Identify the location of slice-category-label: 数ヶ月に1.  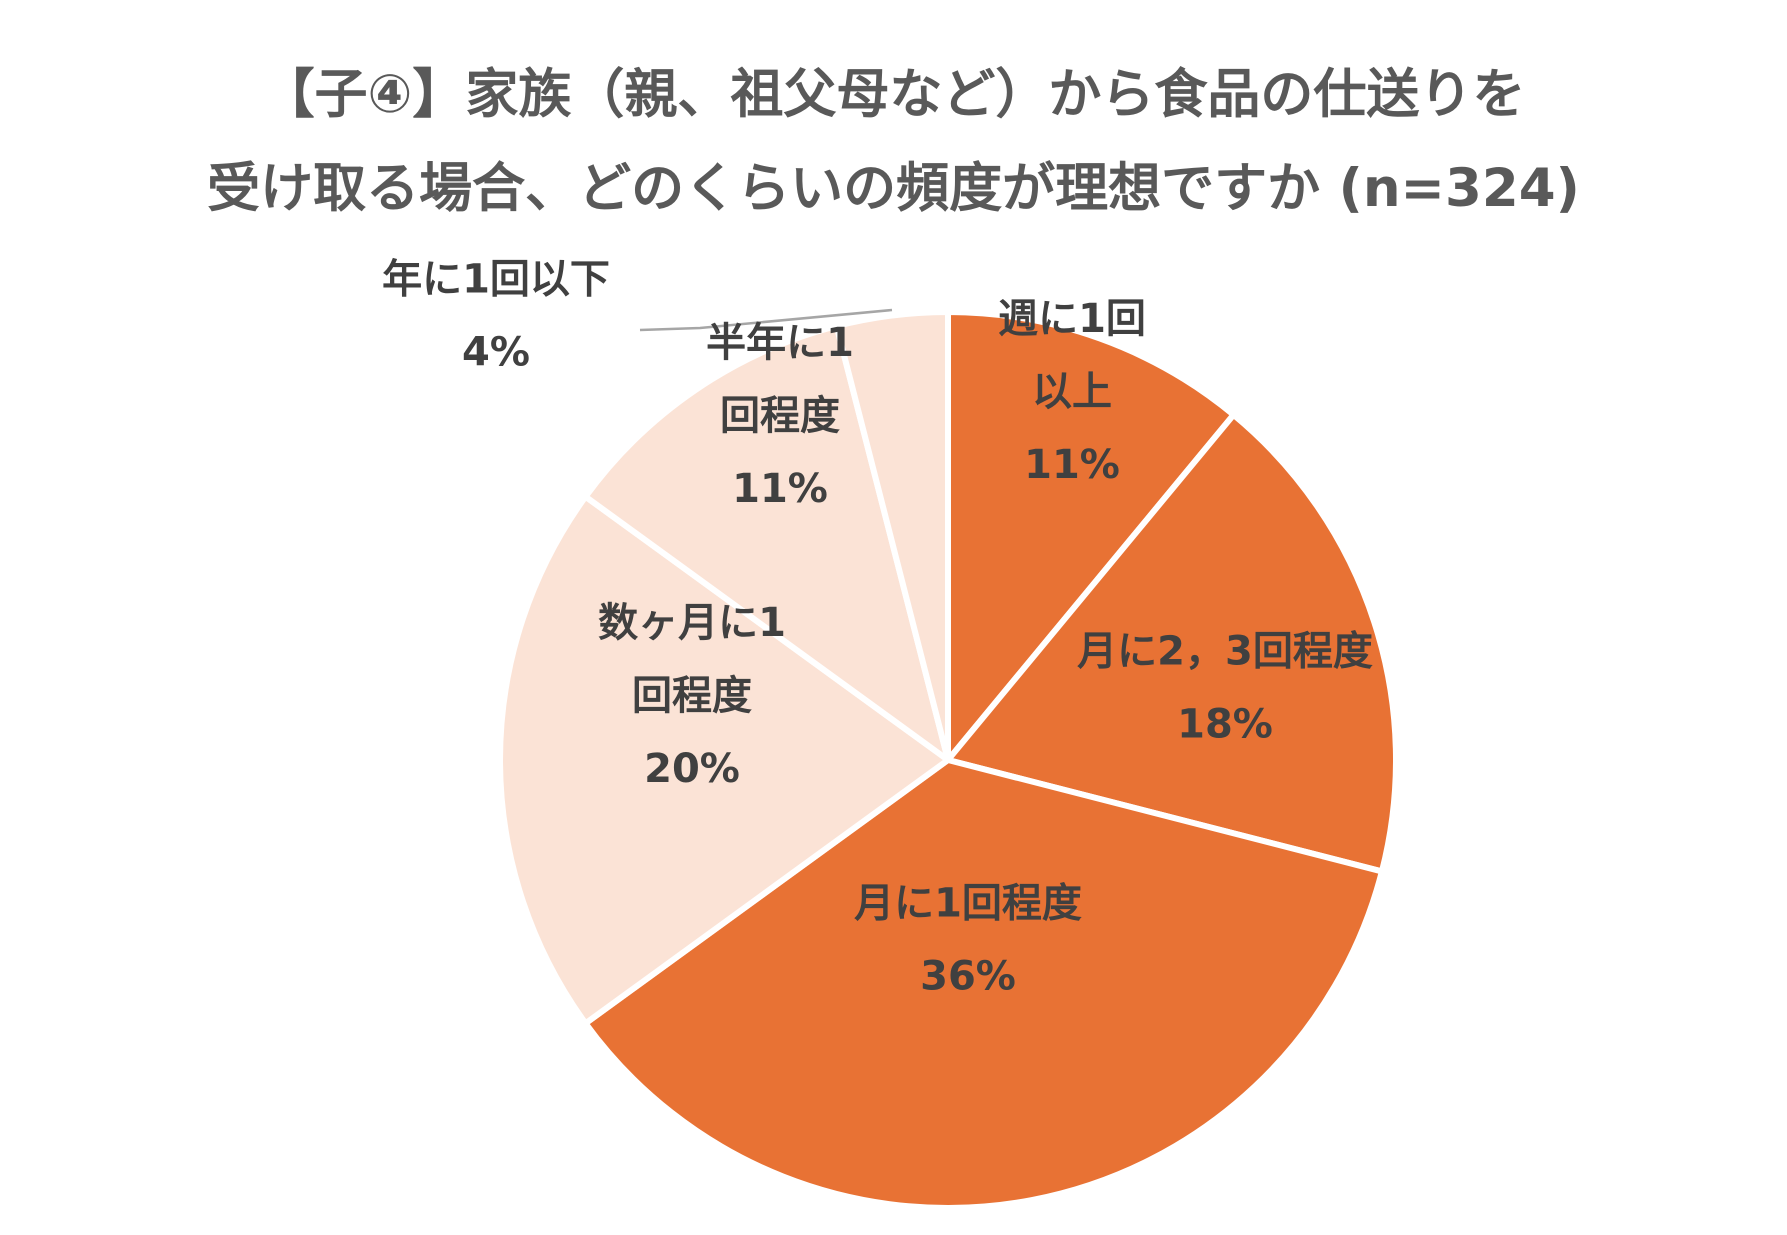
(692, 623).